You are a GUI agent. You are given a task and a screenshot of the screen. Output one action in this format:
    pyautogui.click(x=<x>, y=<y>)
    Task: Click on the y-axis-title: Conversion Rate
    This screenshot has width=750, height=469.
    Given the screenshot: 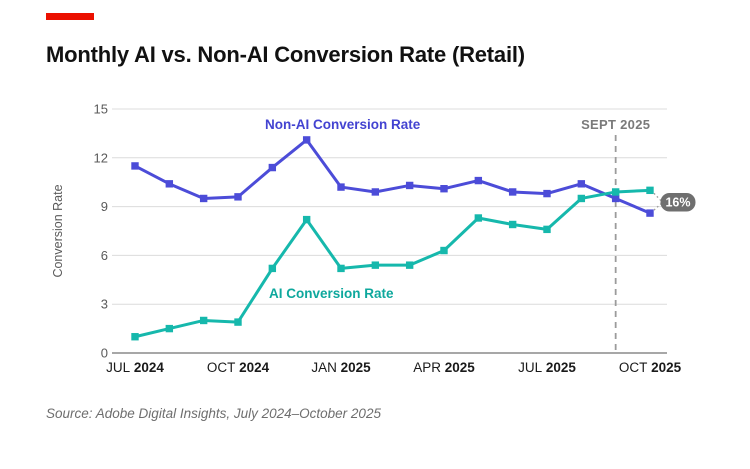 What is the action you would take?
    pyautogui.click(x=58, y=230)
    